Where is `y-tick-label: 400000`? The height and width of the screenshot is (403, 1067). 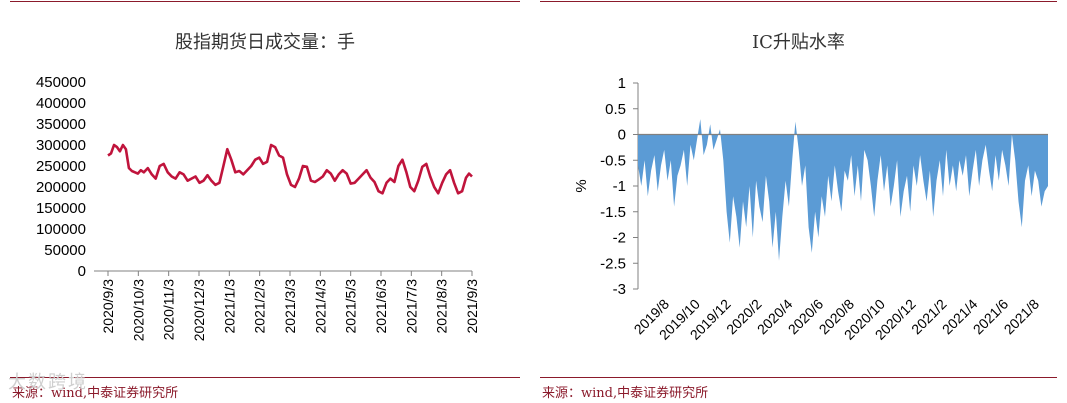
y-tick-label: 400000 is located at coordinates (61, 103).